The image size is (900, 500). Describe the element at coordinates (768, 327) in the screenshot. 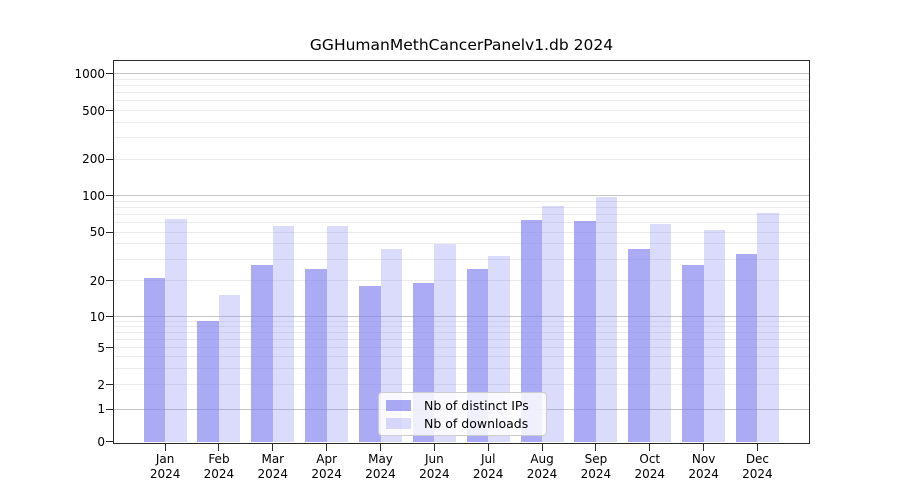

I see `bar-downloads-dec` at that location.